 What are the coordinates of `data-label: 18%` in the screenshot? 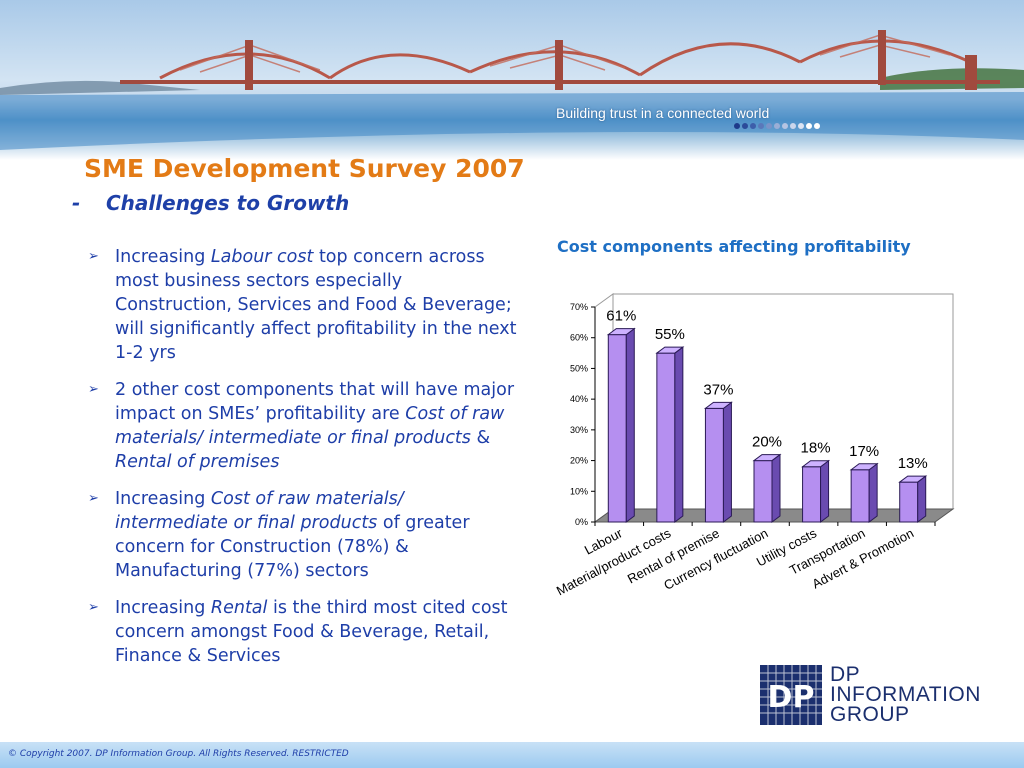 It's located at (816, 448).